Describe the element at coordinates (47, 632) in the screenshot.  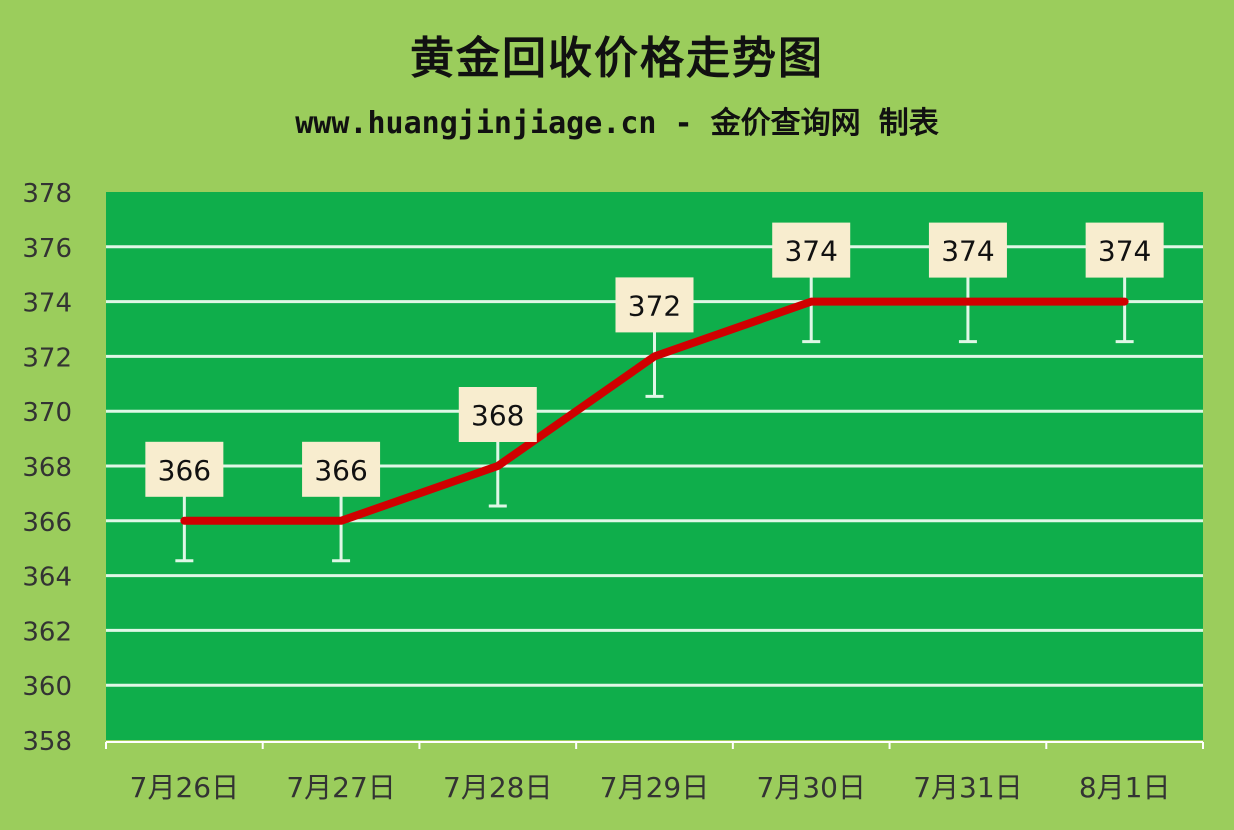
I see `y-tick-label: 362` at that location.